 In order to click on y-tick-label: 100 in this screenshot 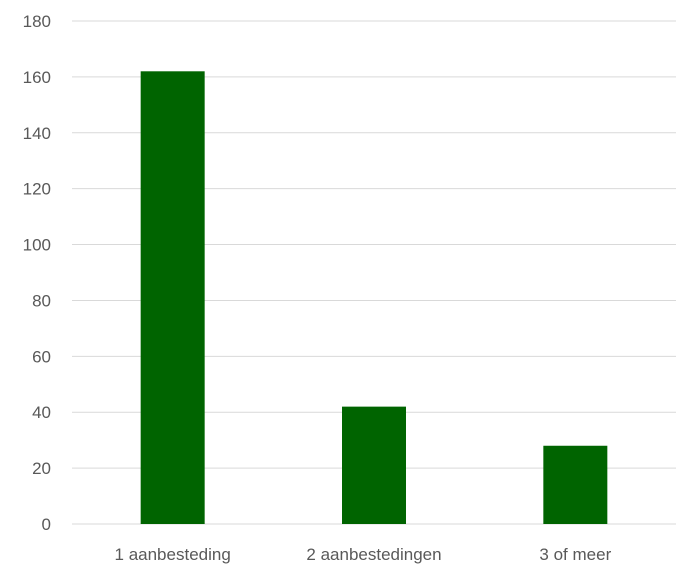, I will do `click(37, 245)`.